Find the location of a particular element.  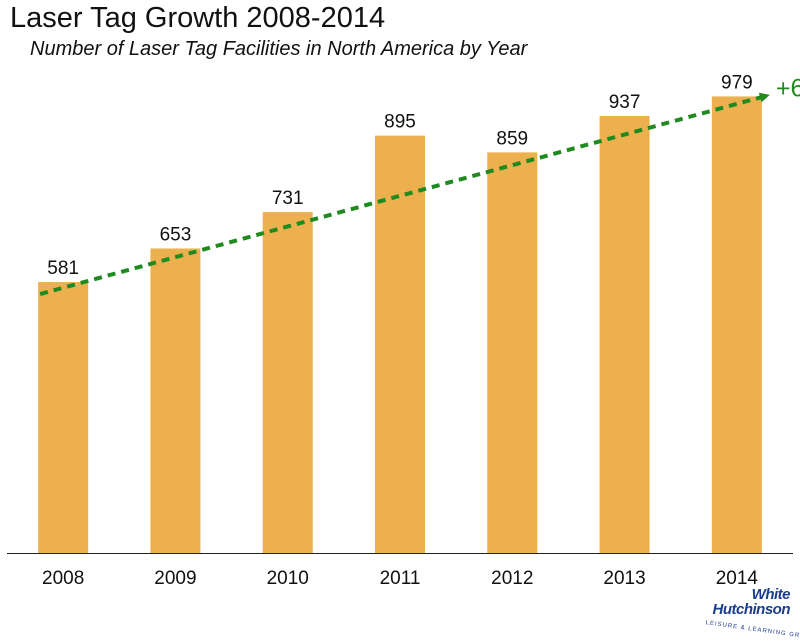

bar-2013 is located at coordinates (624, 334).